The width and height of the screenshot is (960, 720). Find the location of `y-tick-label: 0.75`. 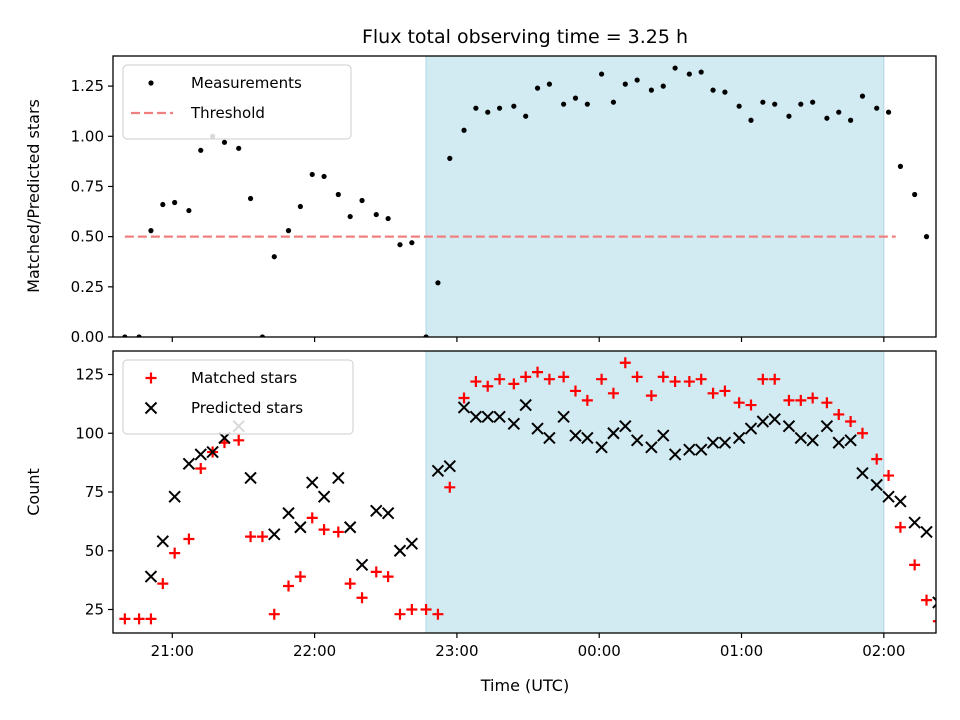

y-tick-label: 0.75 is located at coordinates (87, 186).